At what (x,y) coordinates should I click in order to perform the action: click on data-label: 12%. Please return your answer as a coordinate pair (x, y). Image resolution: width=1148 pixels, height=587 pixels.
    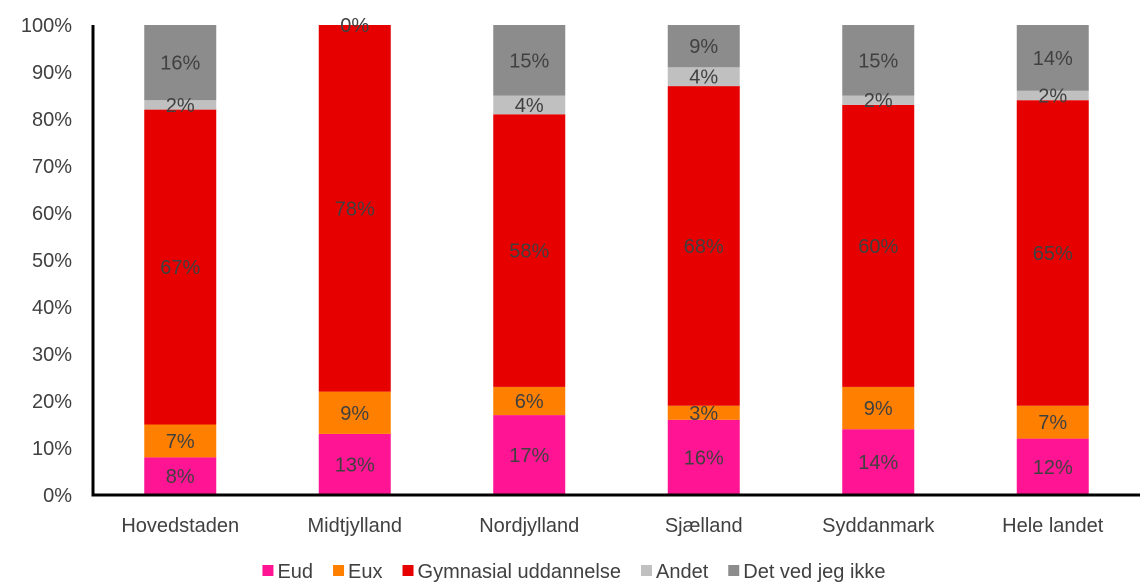
    Looking at the image, I should click on (1053, 468).